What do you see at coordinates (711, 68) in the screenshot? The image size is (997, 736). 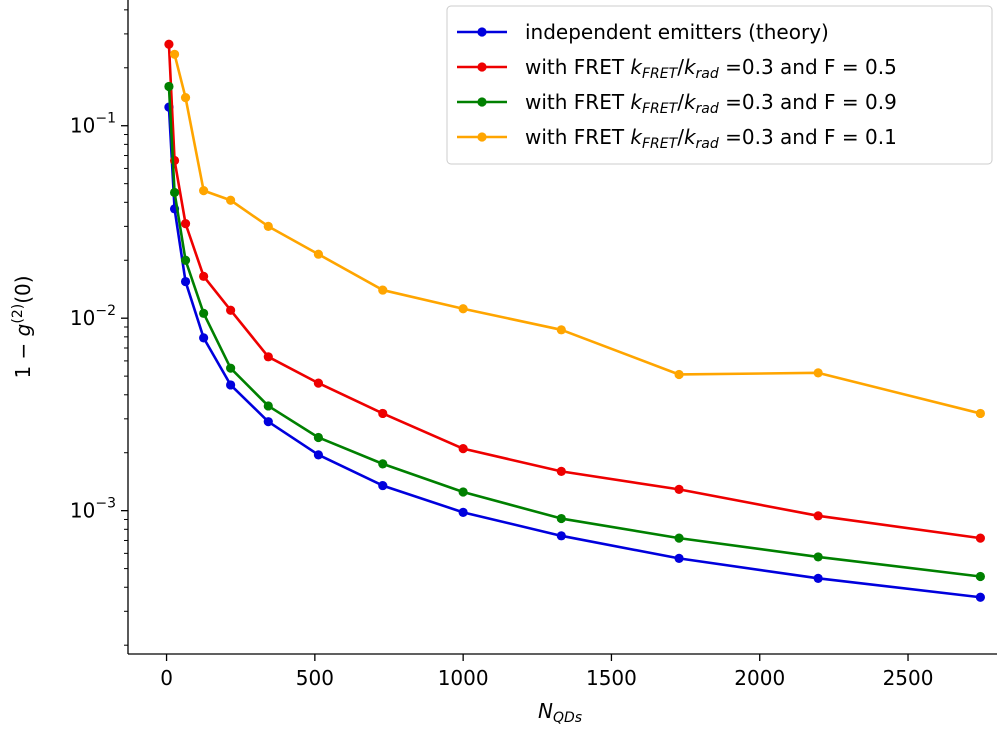 I see `legend-label: with FRET kFRET/krad =0.3 and F = 0.5` at bounding box center [711, 68].